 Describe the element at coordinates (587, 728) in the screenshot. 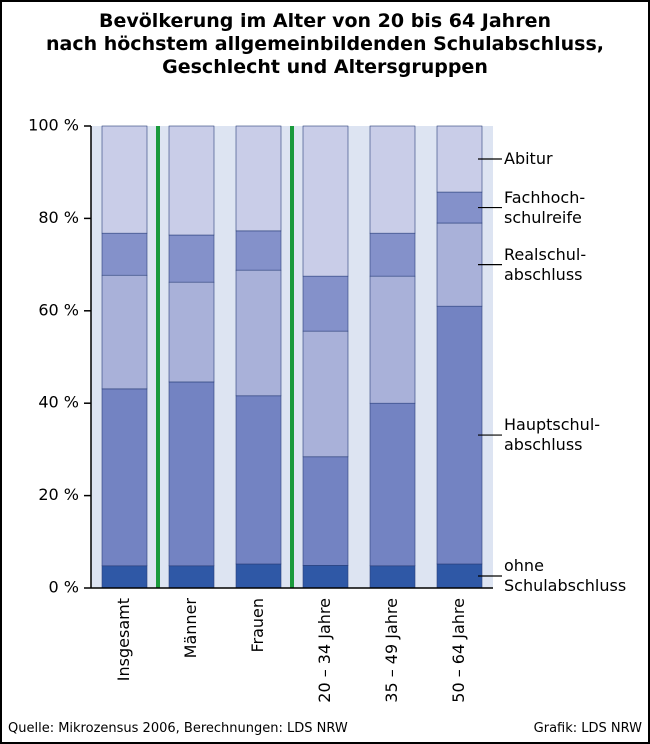

I see `credit: Grafik: LDS NRW` at that location.